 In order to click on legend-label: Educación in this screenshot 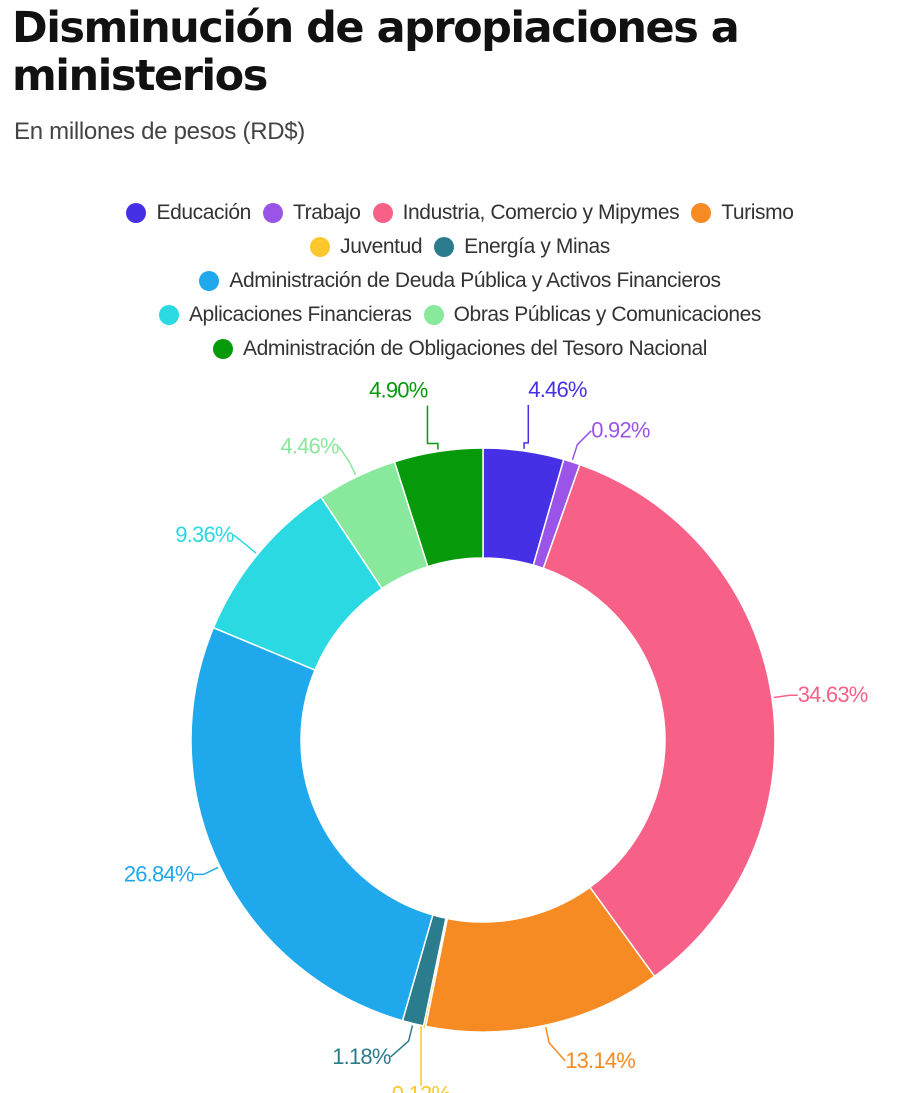, I will do `click(203, 212)`.